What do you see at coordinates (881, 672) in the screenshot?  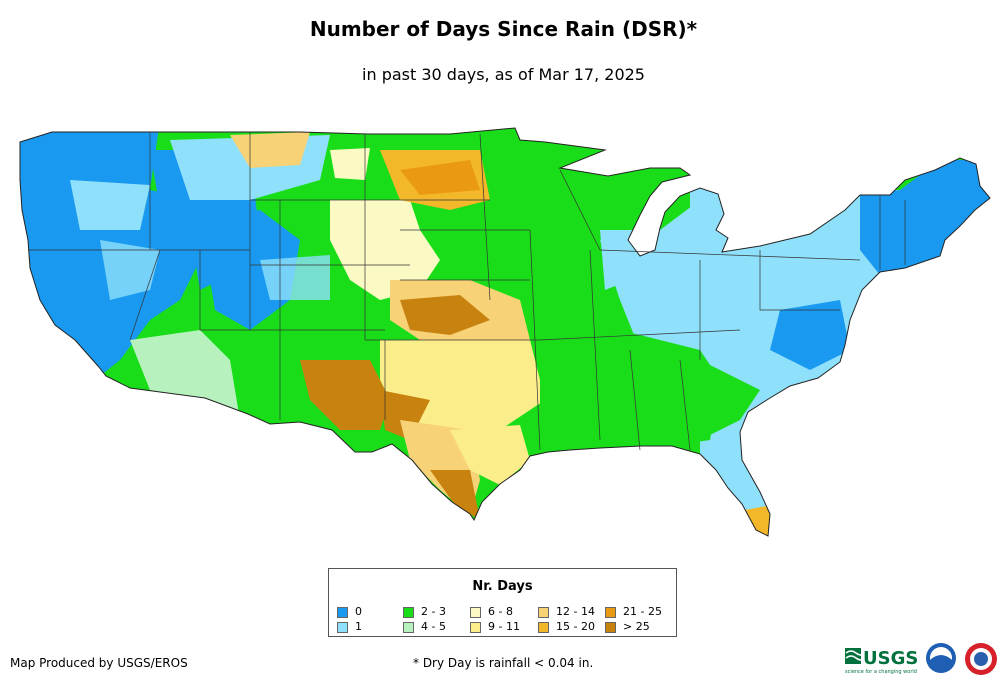 I see `usgs-tagline: science for a changing world` at bounding box center [881, 672].